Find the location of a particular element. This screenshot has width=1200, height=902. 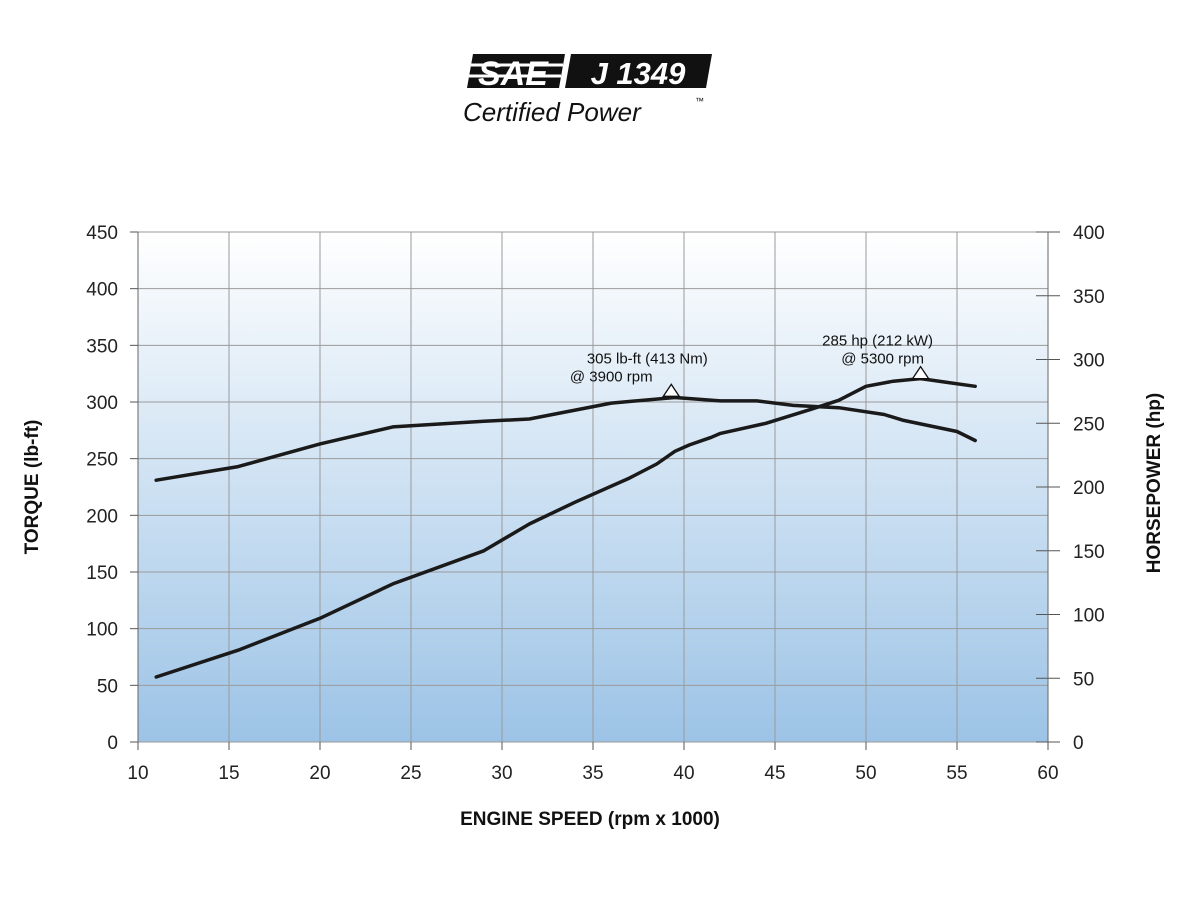

y-right-tick-label: 200 is located at coordinates (1089, 488).